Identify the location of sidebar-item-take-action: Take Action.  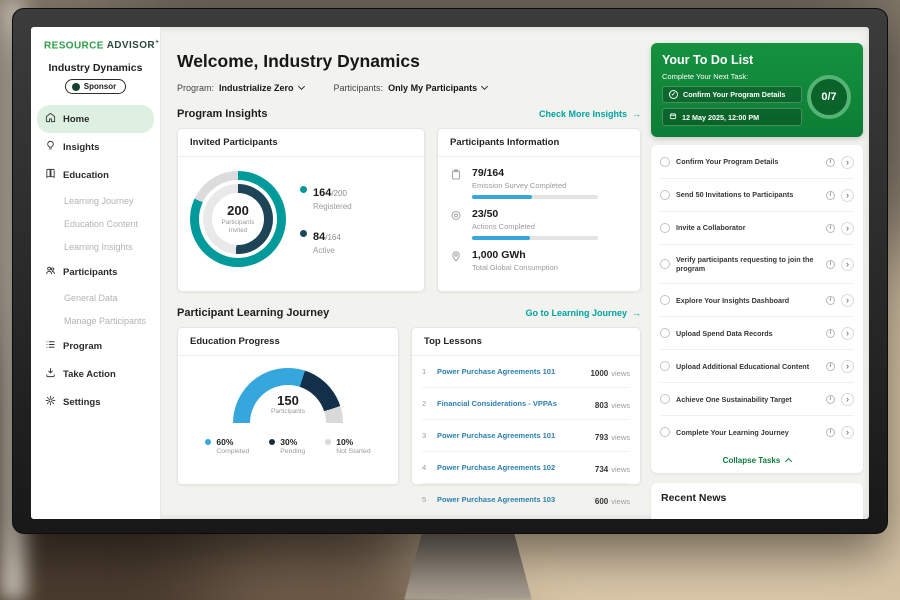
(95, 374).